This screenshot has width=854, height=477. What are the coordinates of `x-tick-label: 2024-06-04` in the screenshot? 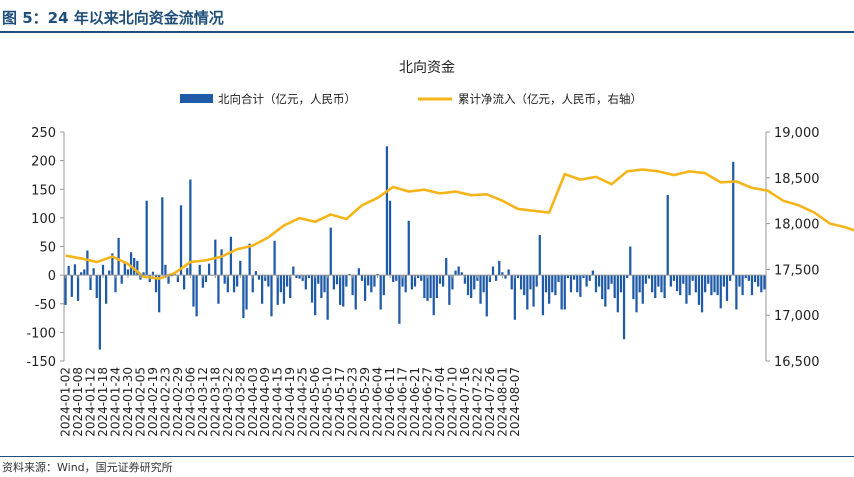 It's located at (378, 402).